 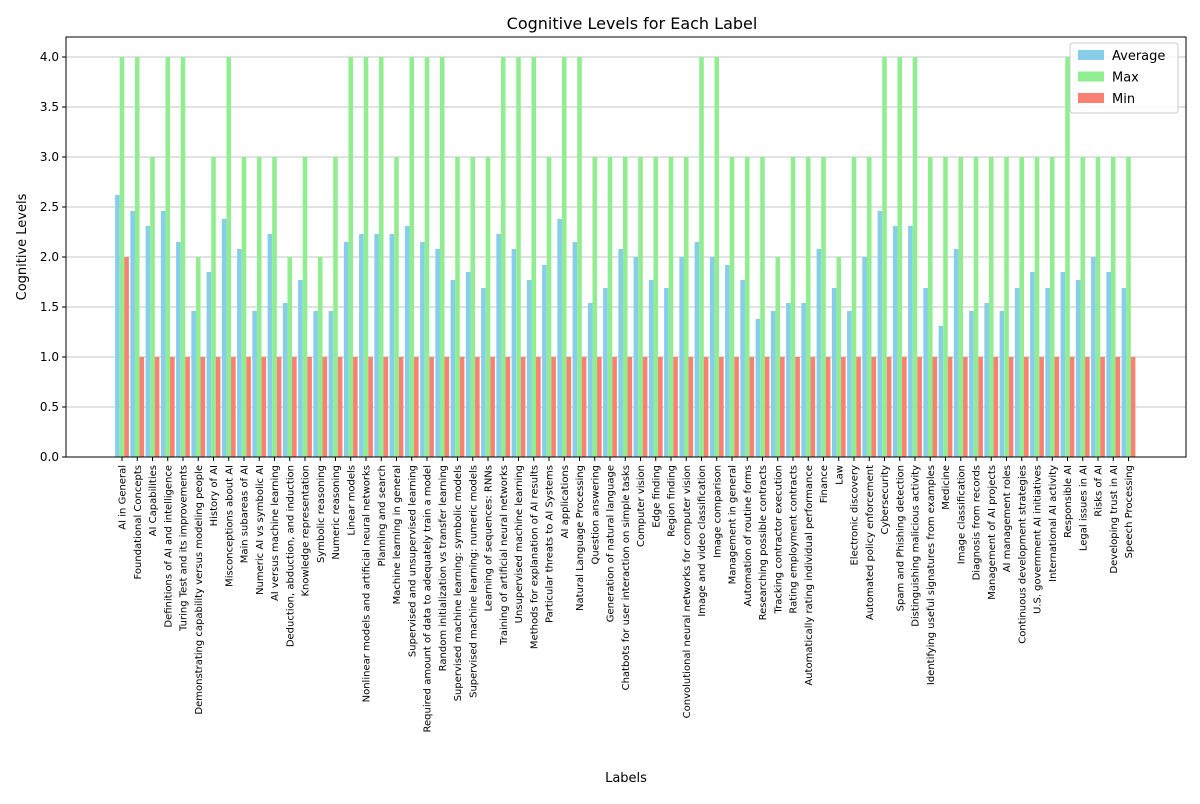 What do you see at coordinates (794, 539) in the screenshot?
I see `x-tick-label: Rating employment contracts` at bounding box center [794, 539].